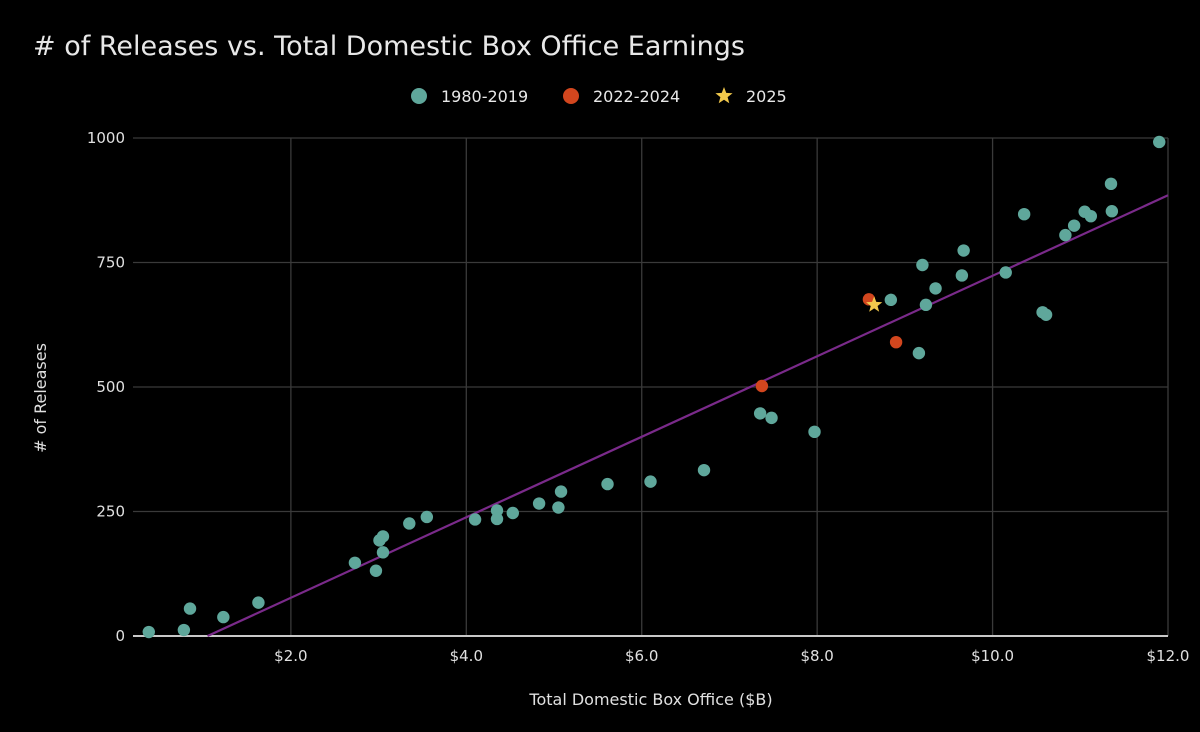 This screenshot has height=732, width=1200. Describe the element at coordinates (641, 656) in the screenshot. I see `x-tick-label: $6.0` at that location.